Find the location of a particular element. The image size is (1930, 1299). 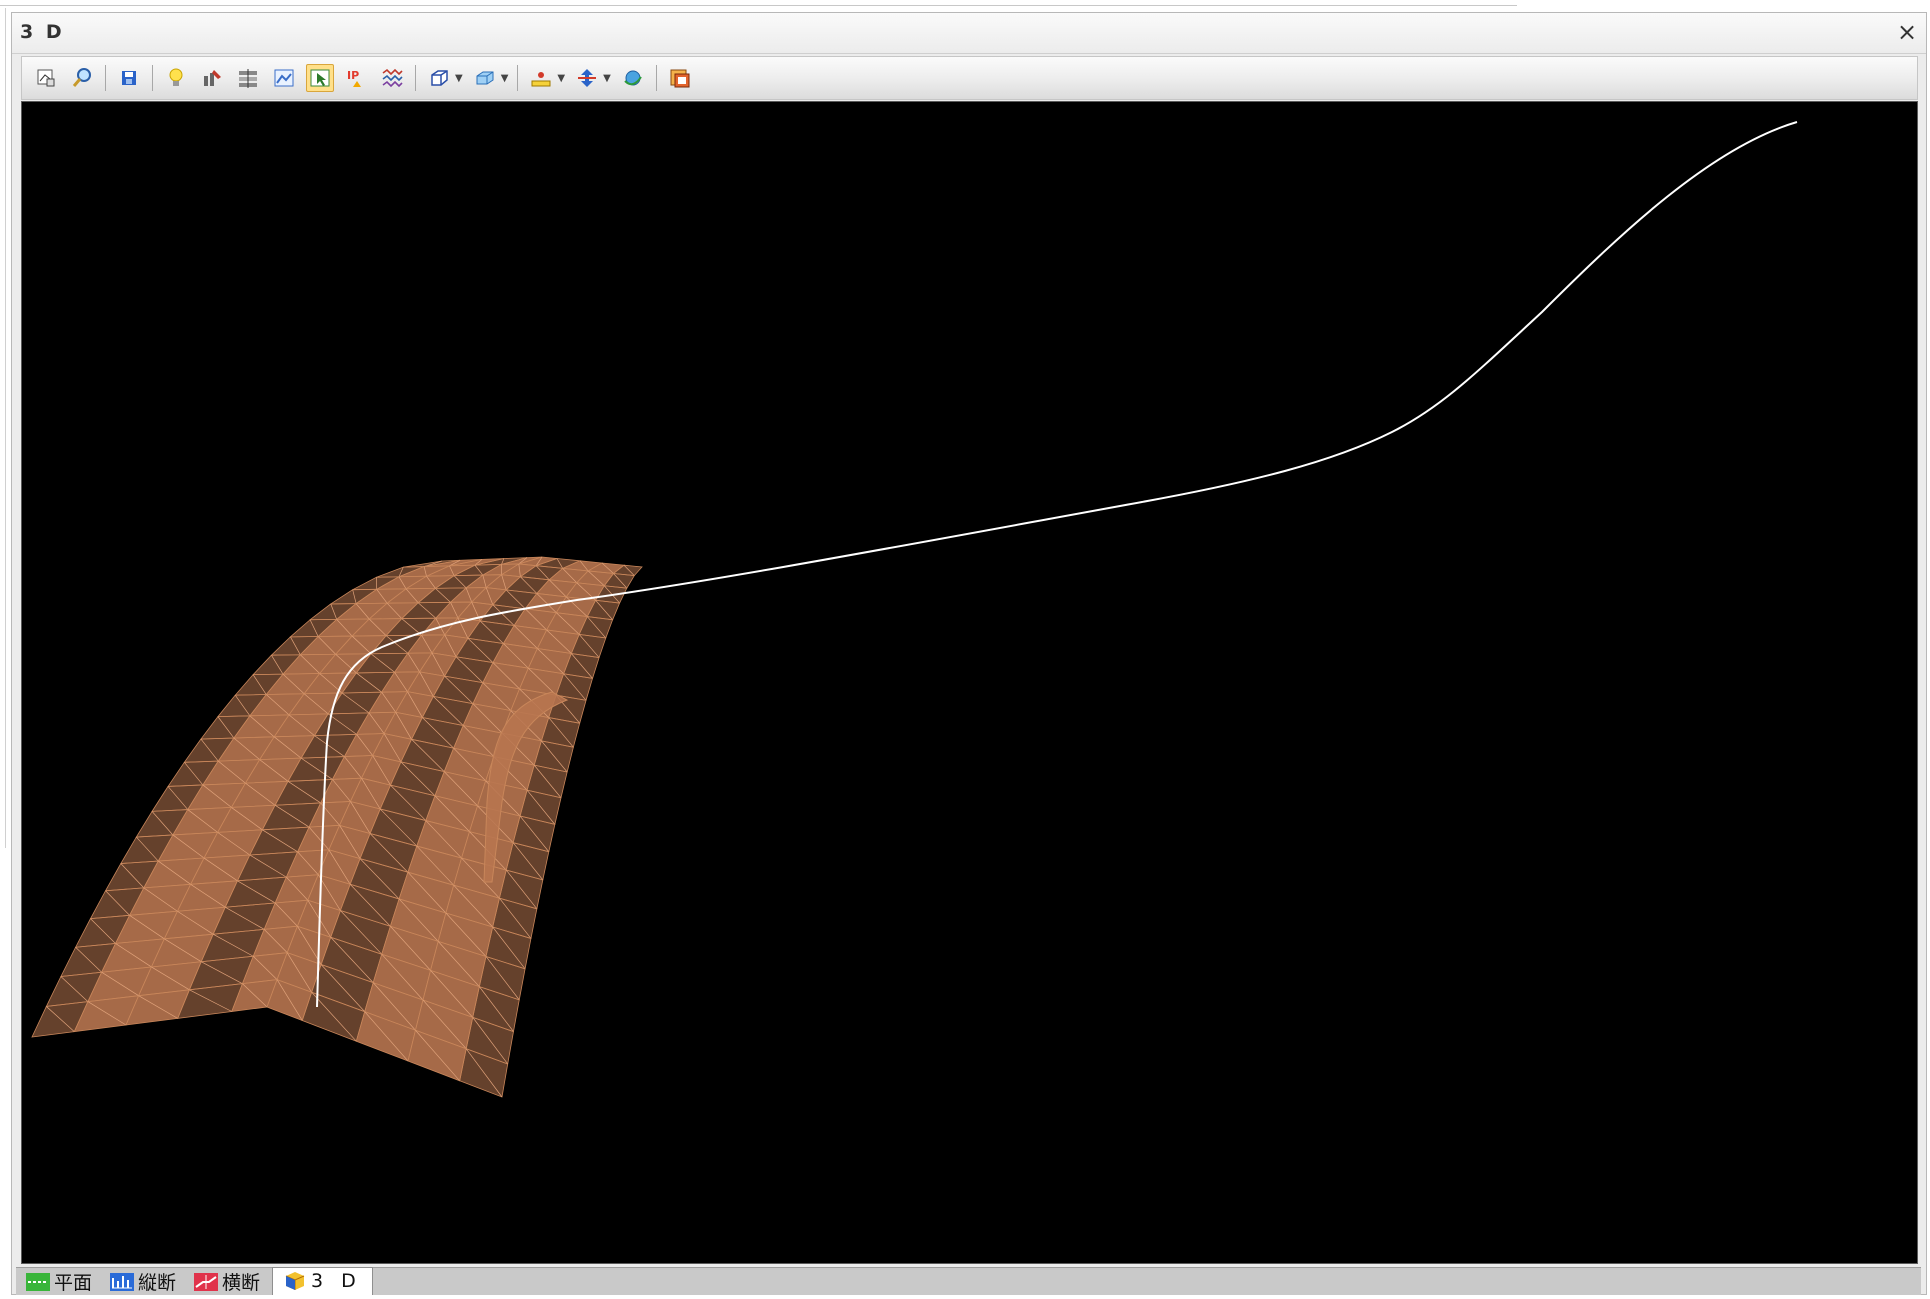

layer-grid-icon is located at coordinates (248, 78).